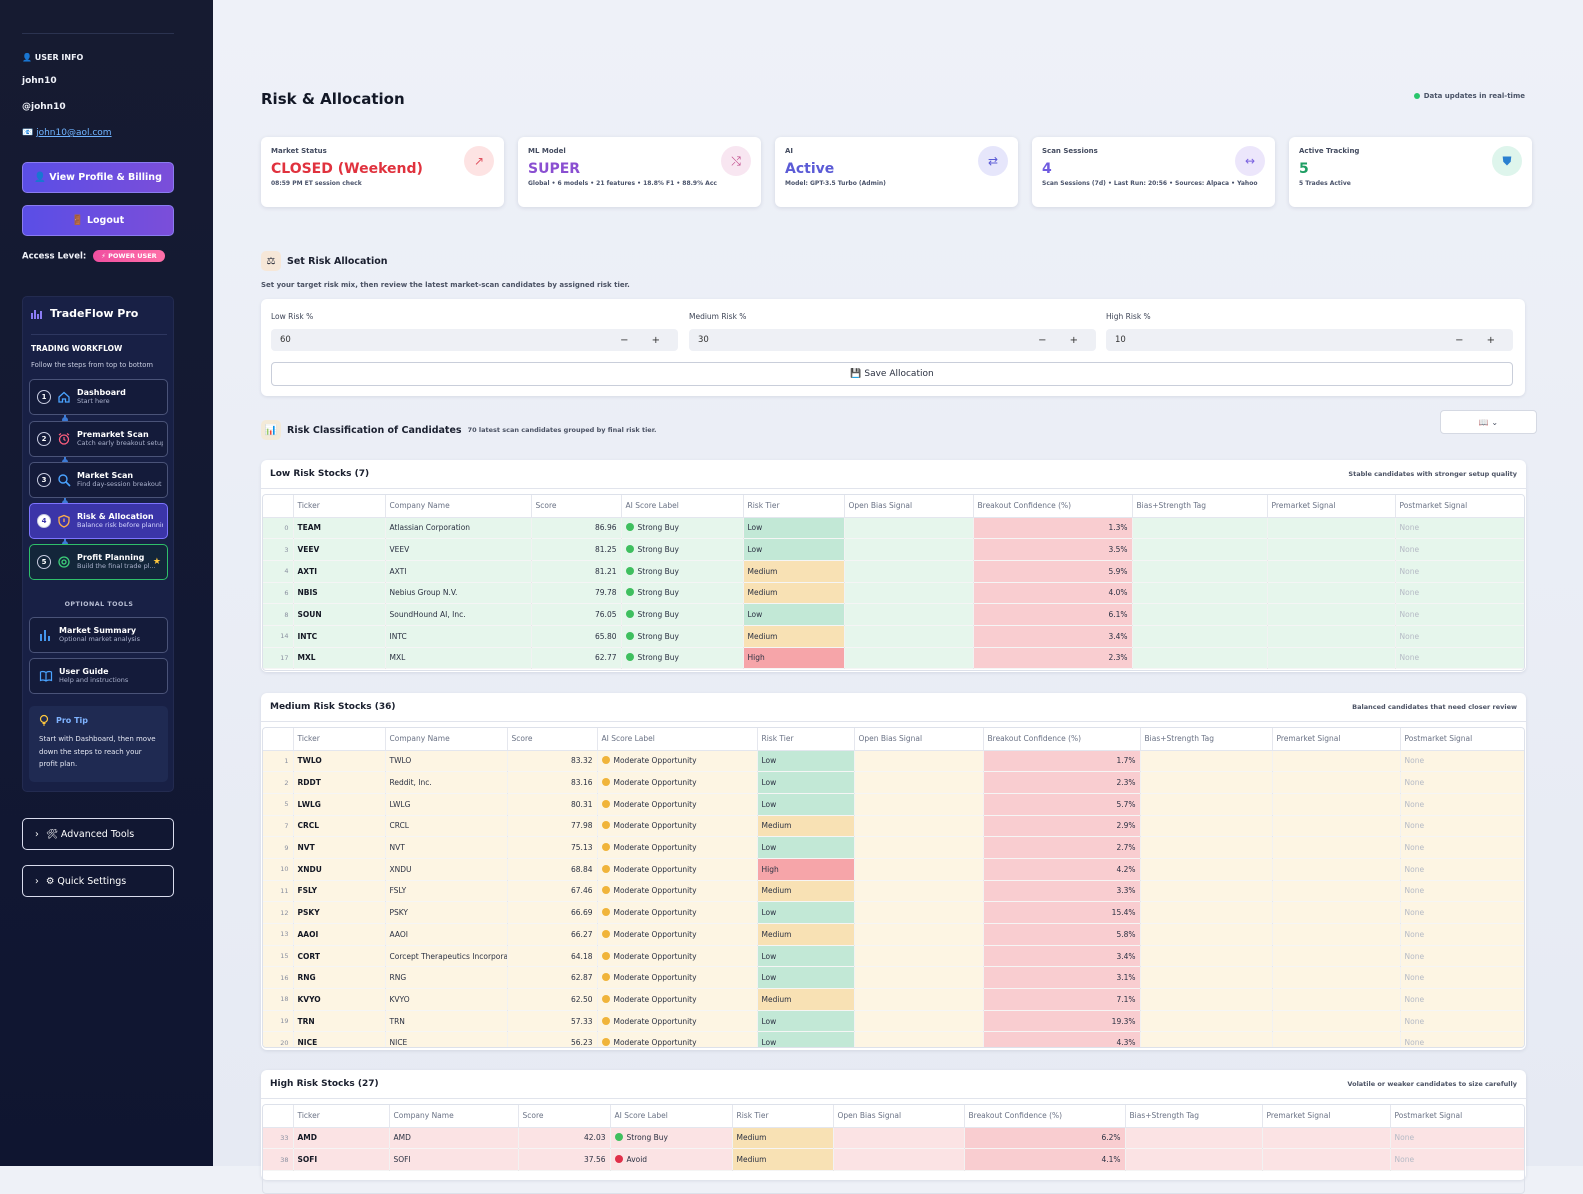 The height and width of the screenshot is (1194, 1583). Describe the element at coordinates (98, 635) in the screenshot. I see `optional-market-summary: Market Summary Optional market analysis` at that location.